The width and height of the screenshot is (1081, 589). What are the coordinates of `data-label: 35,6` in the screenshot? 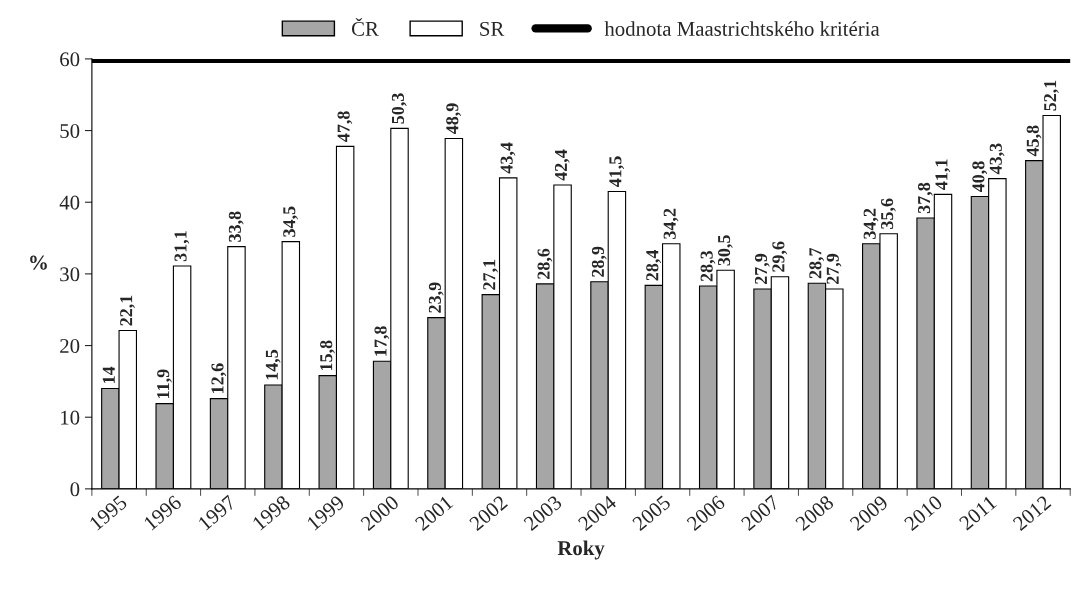 It's located at (888, 213).